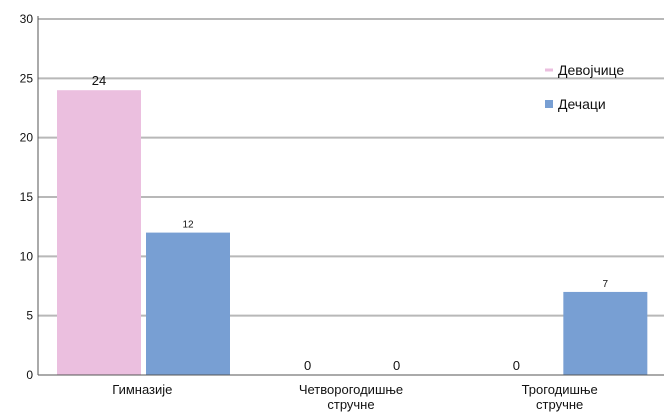 The height and width of the screenshot is (417, 664). What do you see at coordinates (606, 284) in the screenshot?
I see `data-label: 7` at bounding box center [606, 284].